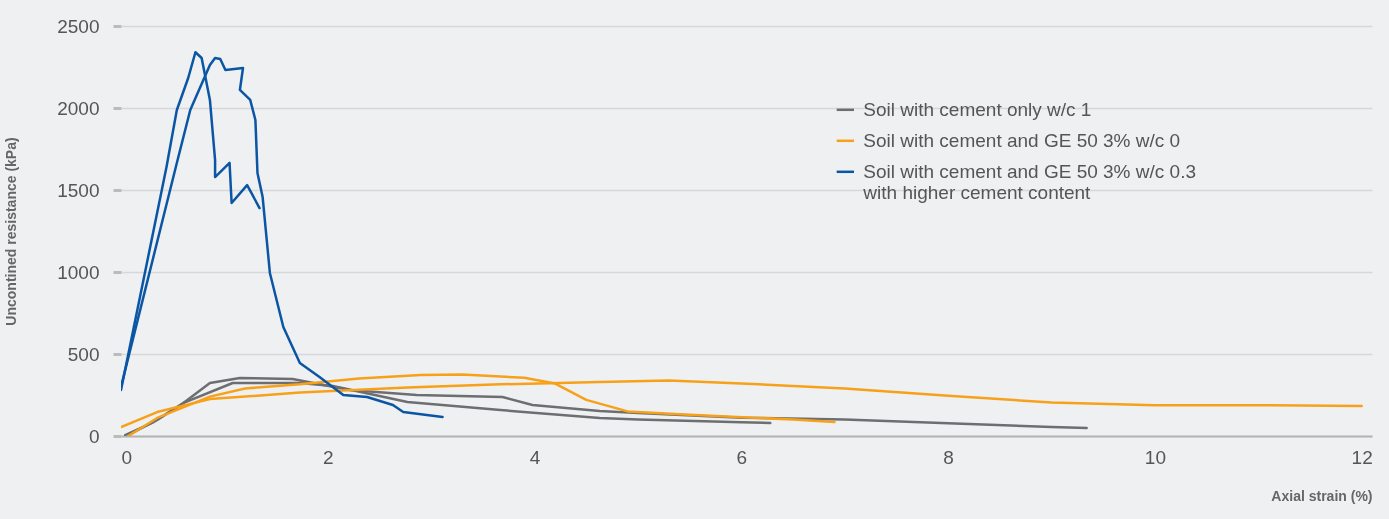 Image resolution: width=1389 pixels, height=519 pixels. Describe the element at coordinates (78, 26) in the screenshot. I see `y-tick-label: 2500` at that location.